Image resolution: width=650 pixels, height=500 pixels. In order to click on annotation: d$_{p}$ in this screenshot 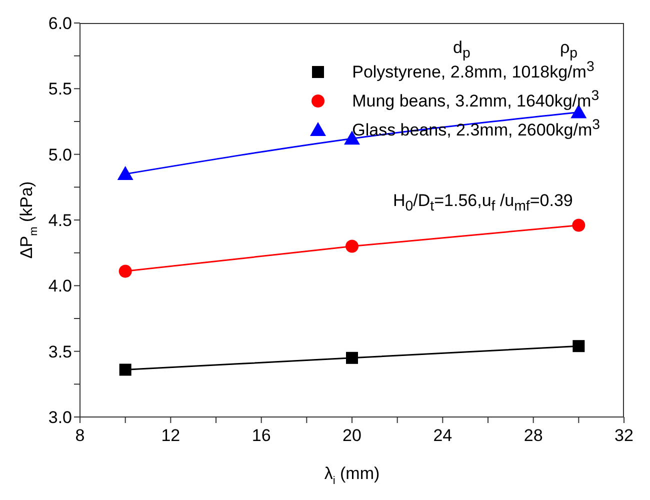, I will do `click(461, 50)`.